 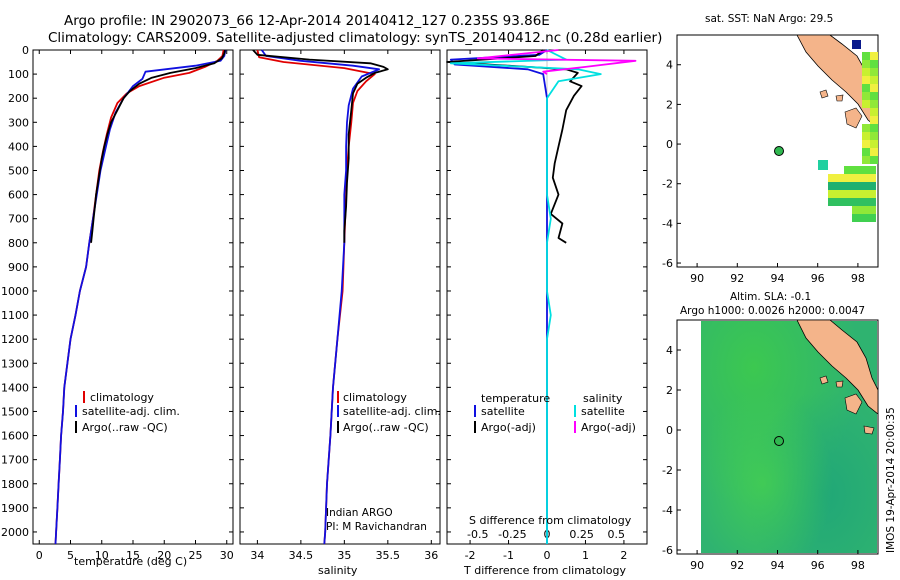 I want to click on x2-tick-label: -0.5, so click(x=477, y=534).